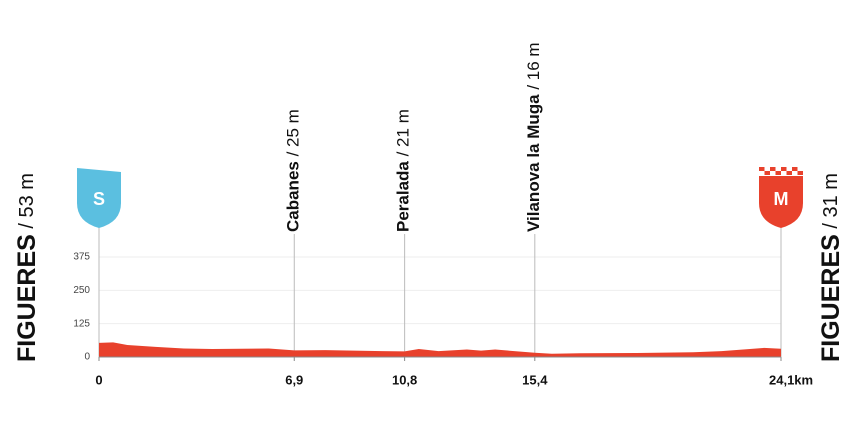  I want to click on y-tick-label: 250, so click(81, 290).